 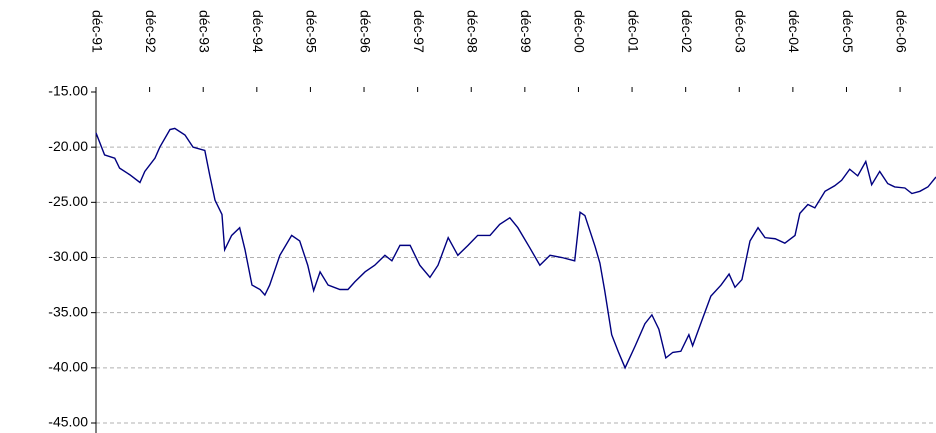 I want to click on x-tick-label: déc-93, so click(x=205, y=31).